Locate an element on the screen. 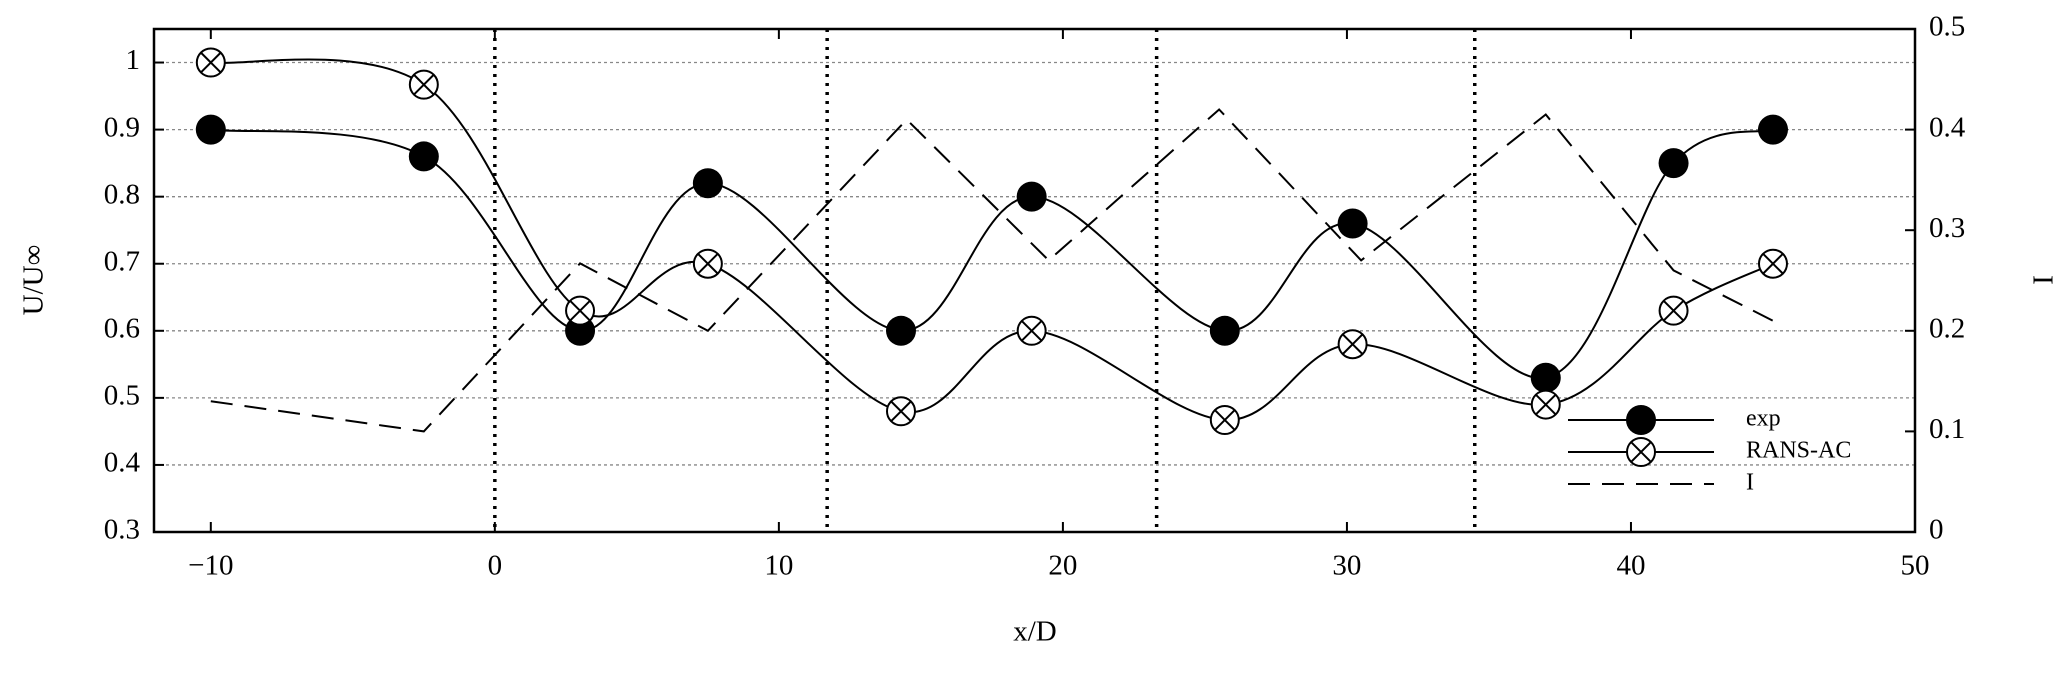 This screenshot has width=2067, height=673. y2-tick-label: 0 is located at coordinates (1936, 530).